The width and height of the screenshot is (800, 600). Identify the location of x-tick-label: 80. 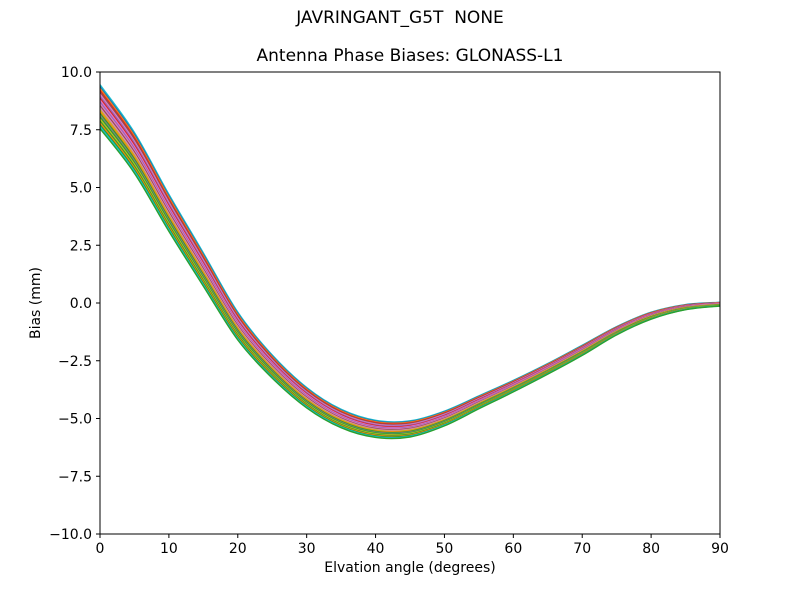
(651, 549).